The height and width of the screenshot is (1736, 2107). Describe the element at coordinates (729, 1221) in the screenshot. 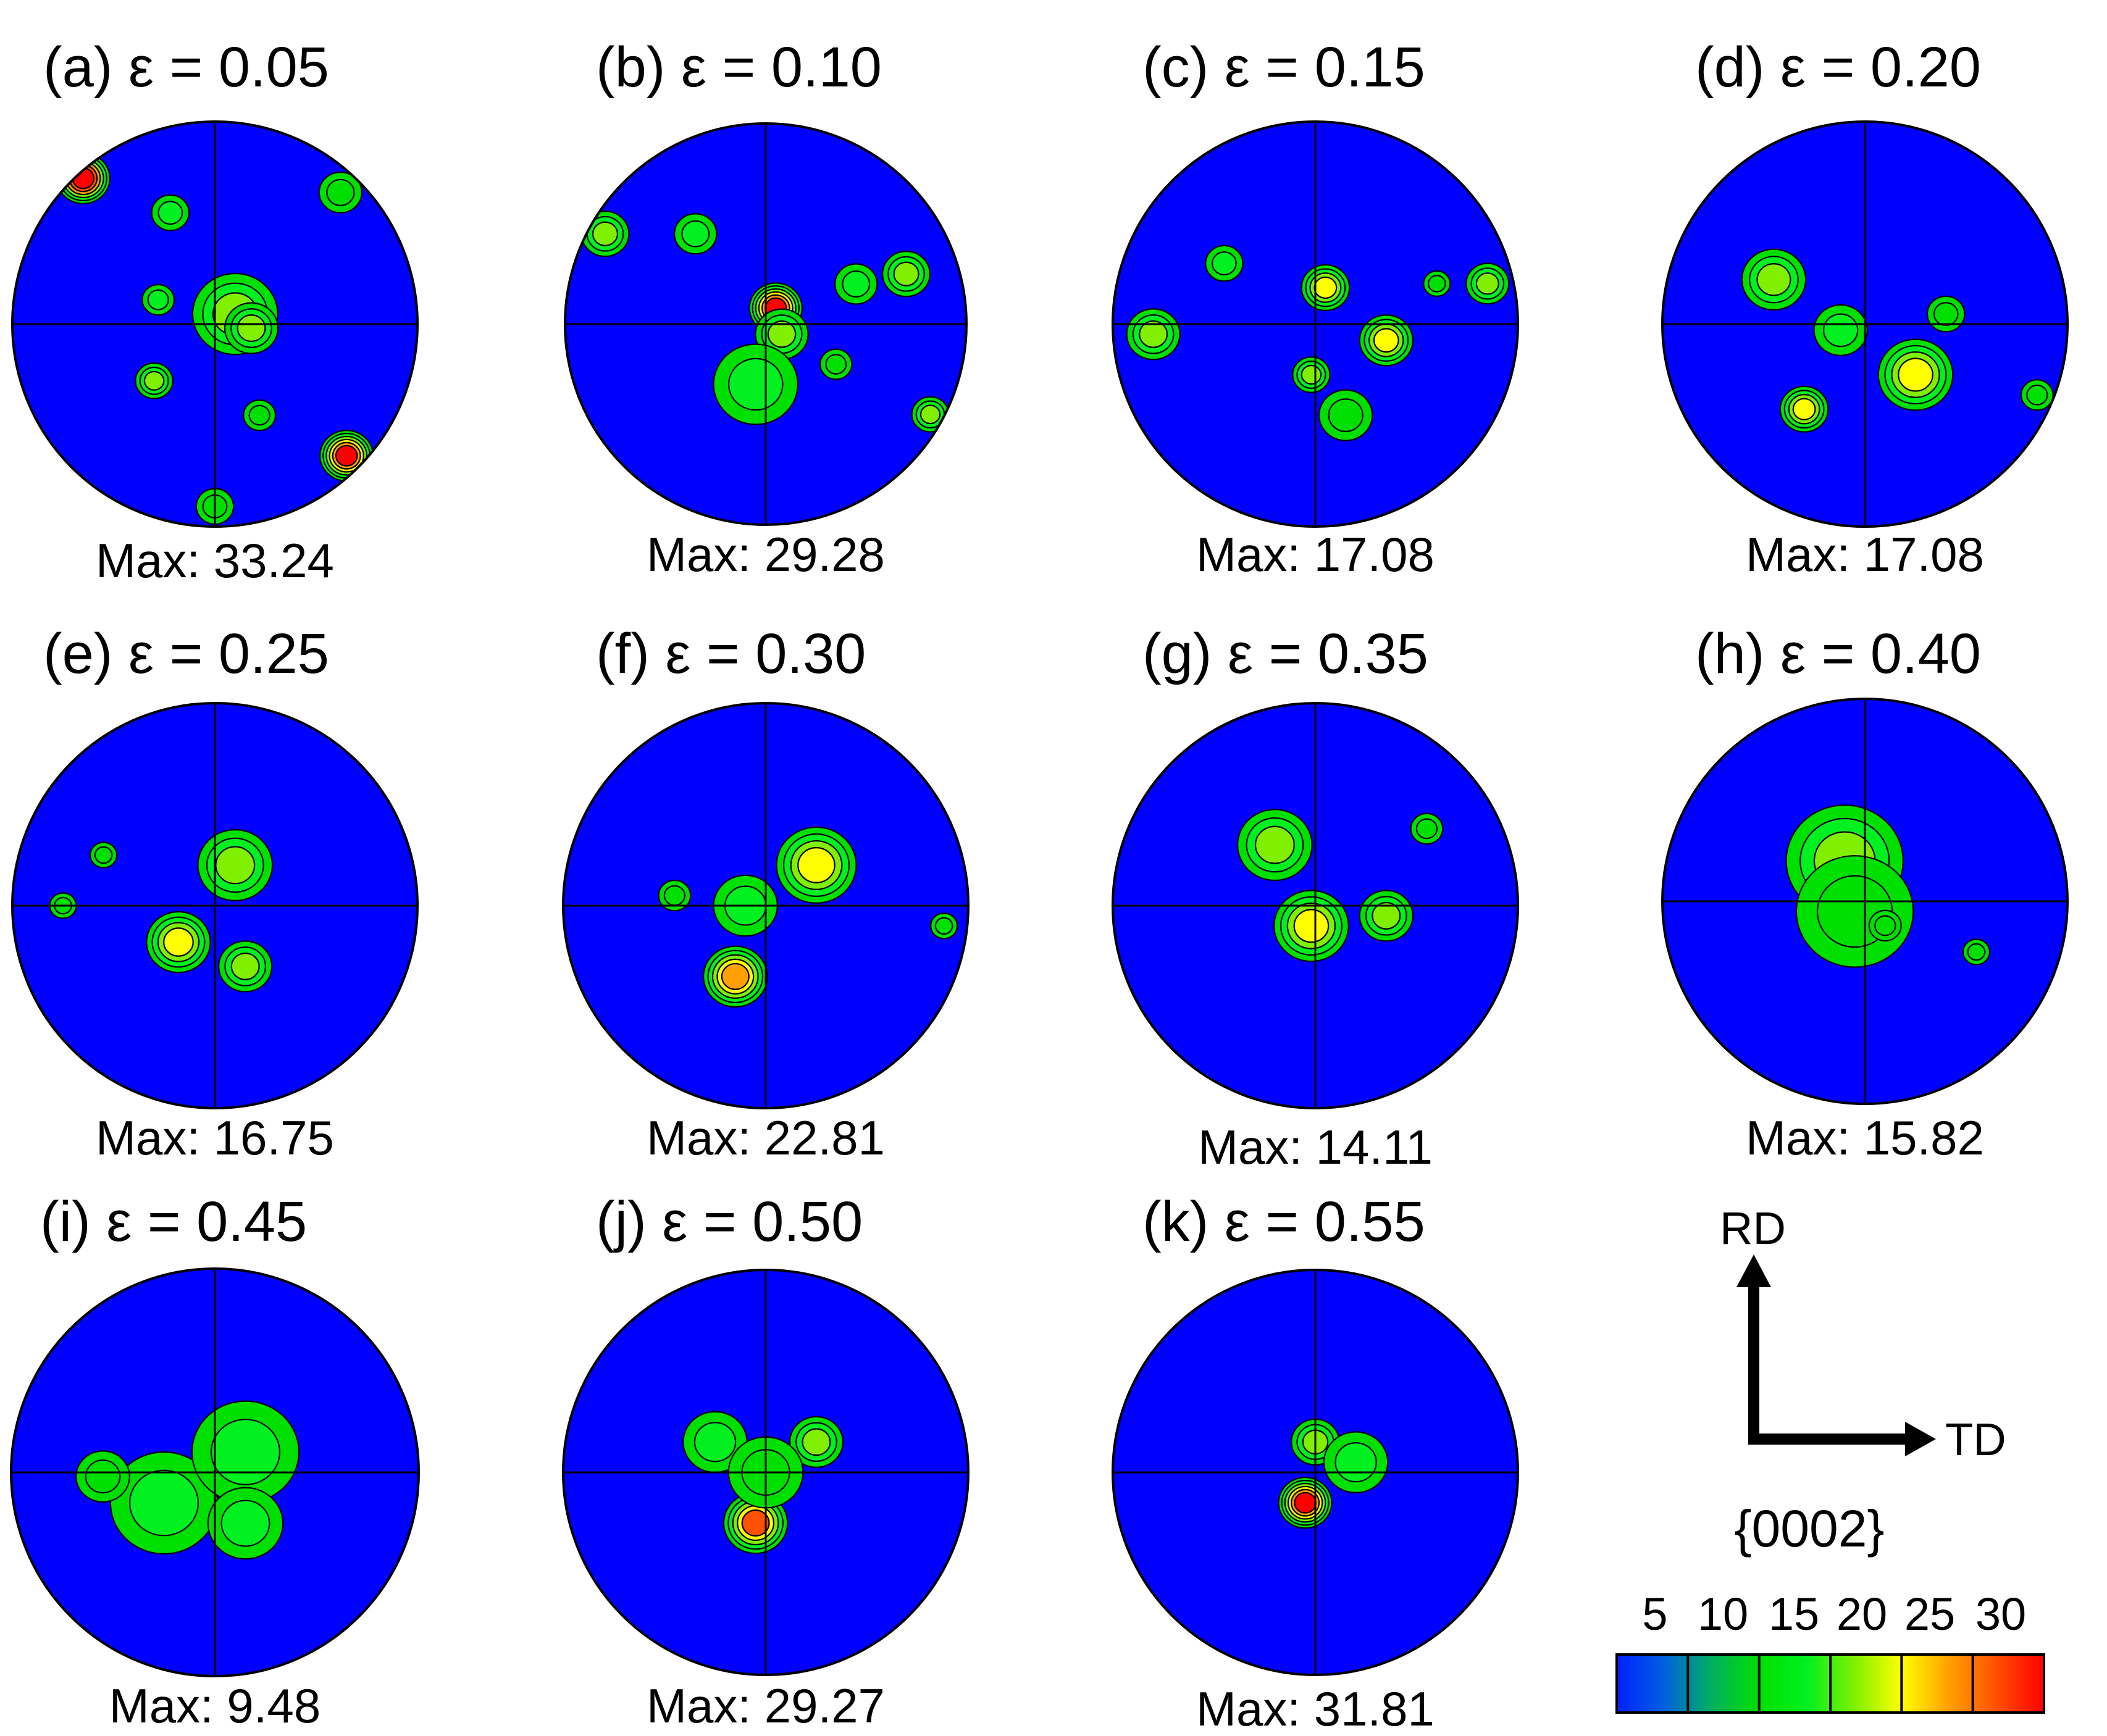

I see `pole-figure-label: (j) ε = 0.50` at that location.